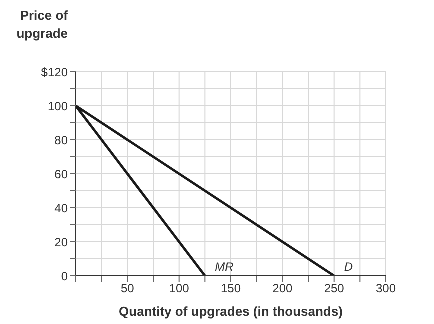 The width and height of the screenshot is (434, 324). I want to click on y-tick-label: $120, so click(54, 72).